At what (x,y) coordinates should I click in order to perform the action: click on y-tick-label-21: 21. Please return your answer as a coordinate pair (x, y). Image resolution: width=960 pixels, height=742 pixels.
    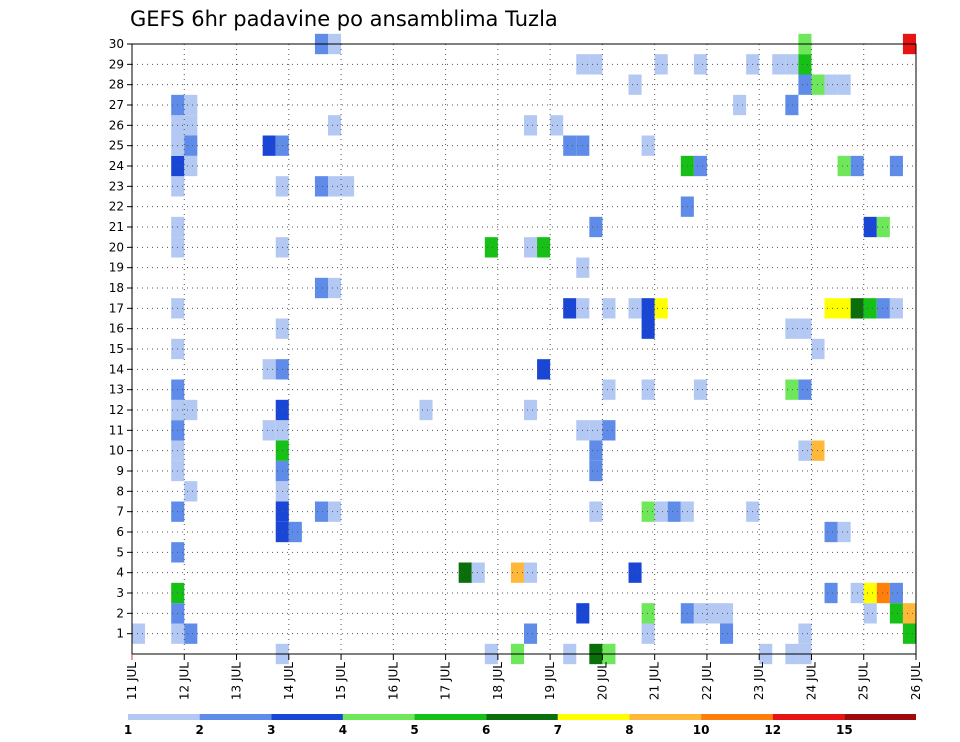
    Looking at the image, I should click on (116, 227).